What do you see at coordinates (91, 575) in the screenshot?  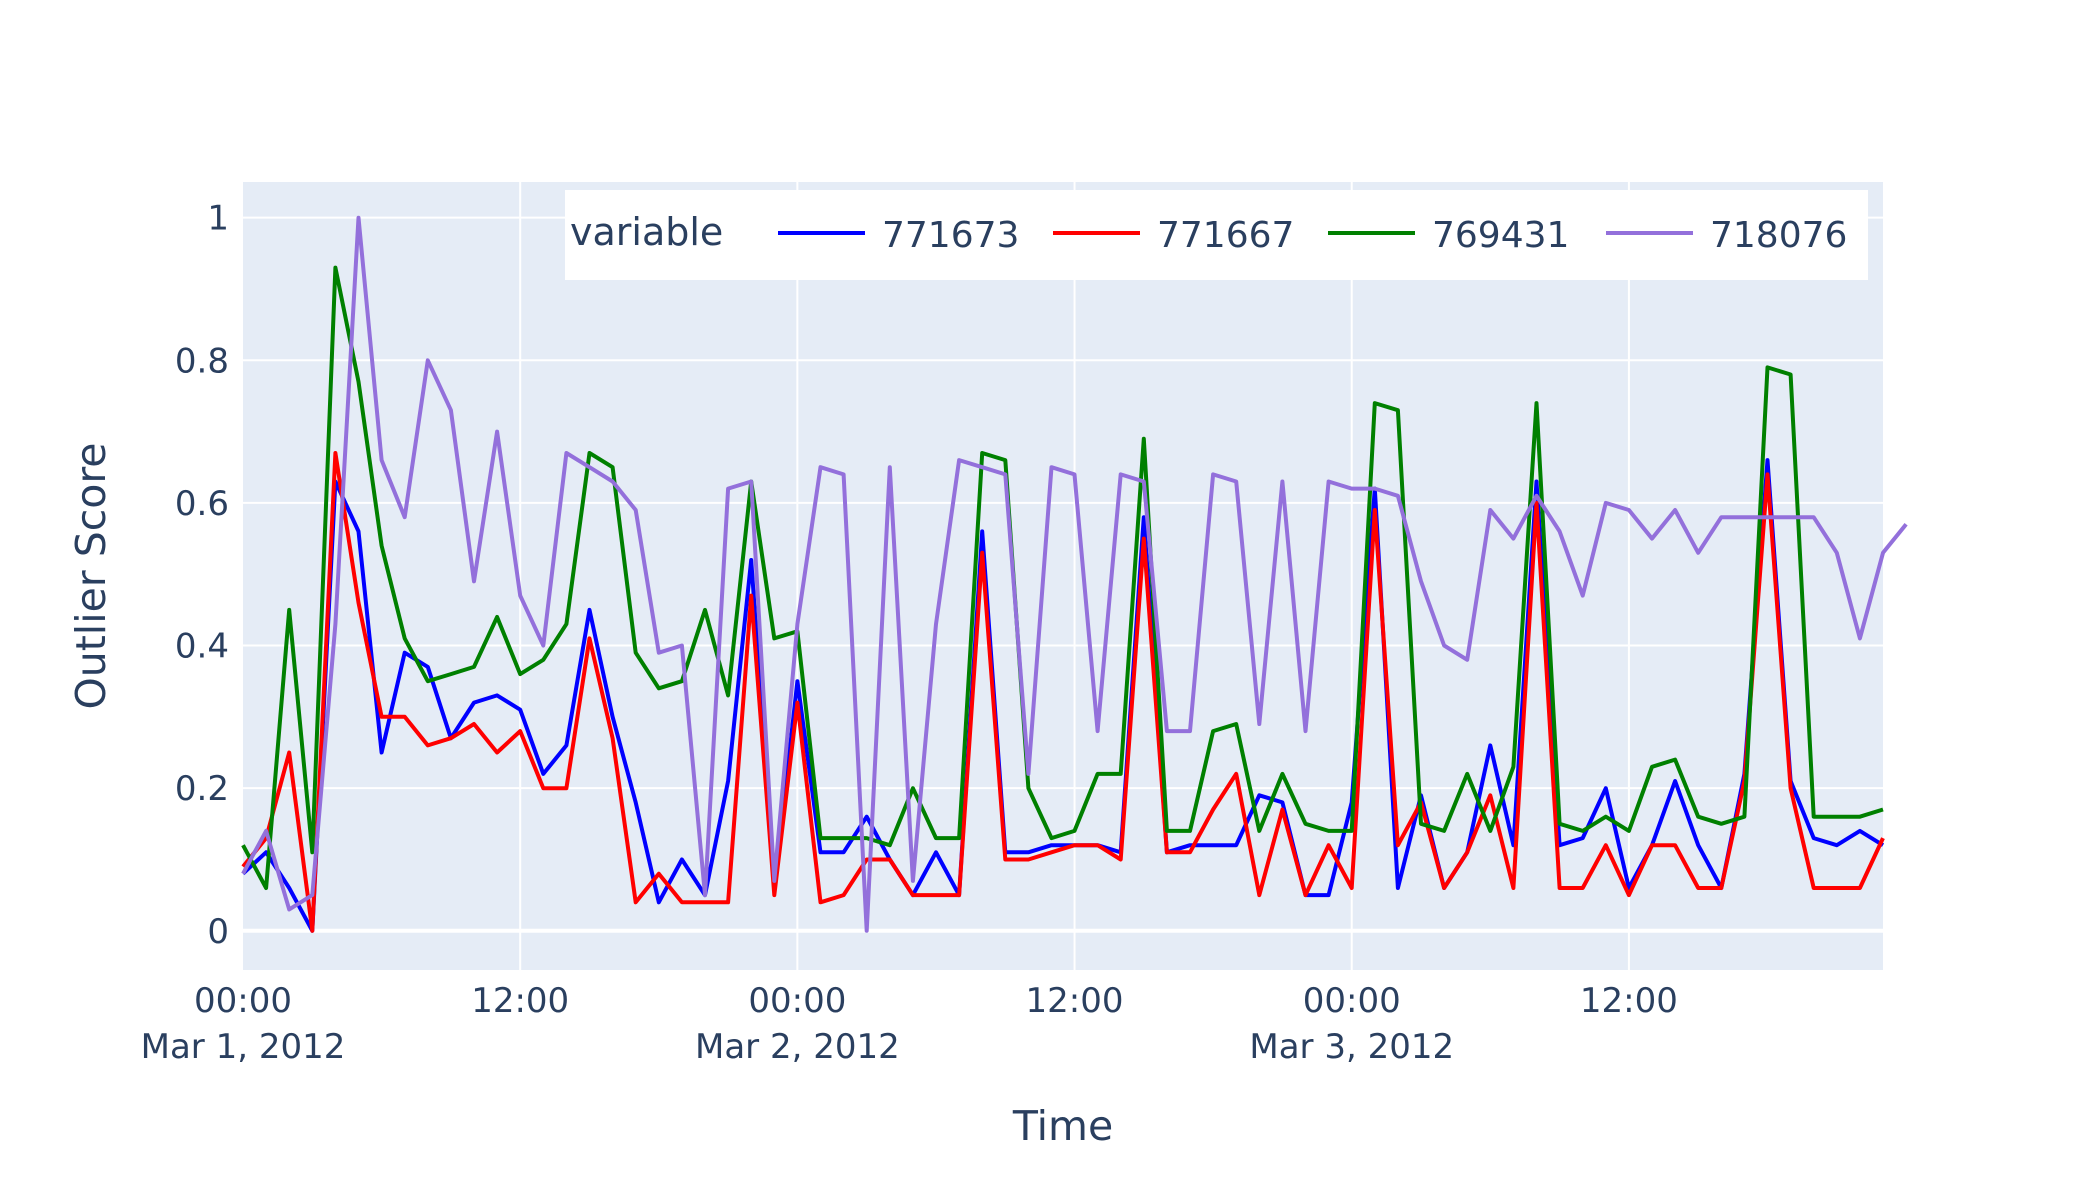 I see `y-axis-title: Outlier Score` at bounding box center [91, 575].